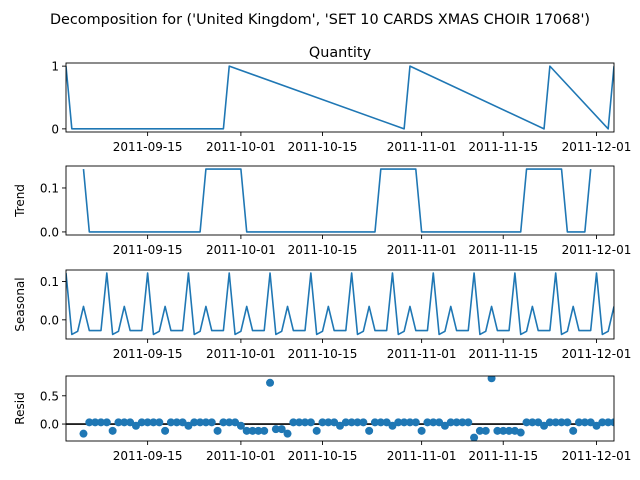  I want to click on y-axis-label: Resid, so click(20, 408).